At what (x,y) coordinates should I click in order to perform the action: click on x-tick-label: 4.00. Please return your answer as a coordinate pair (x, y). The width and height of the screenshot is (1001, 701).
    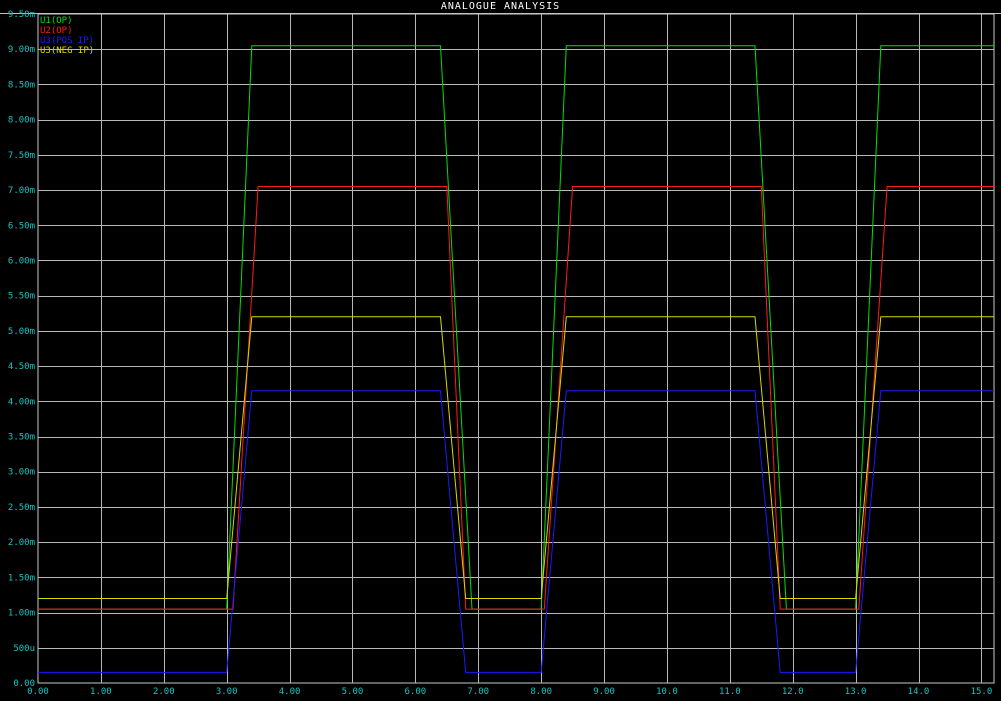
    Looking at the image, I should click on (290, 692).